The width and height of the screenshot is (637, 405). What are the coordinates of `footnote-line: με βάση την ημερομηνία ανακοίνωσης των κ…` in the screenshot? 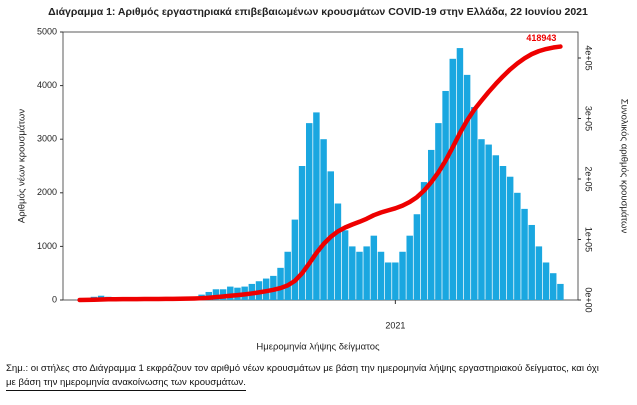 It's located at (126, 383).